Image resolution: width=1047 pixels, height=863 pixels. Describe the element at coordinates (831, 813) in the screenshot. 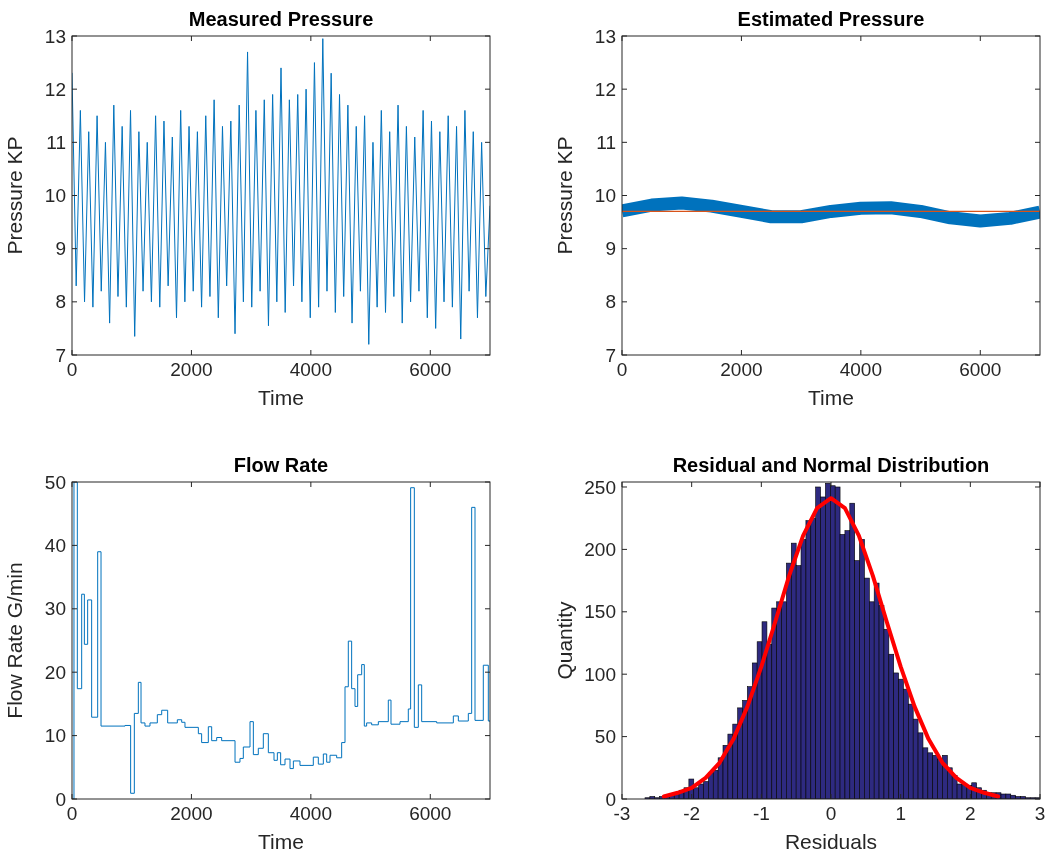

I see `x-tick-label: 0` at that location.